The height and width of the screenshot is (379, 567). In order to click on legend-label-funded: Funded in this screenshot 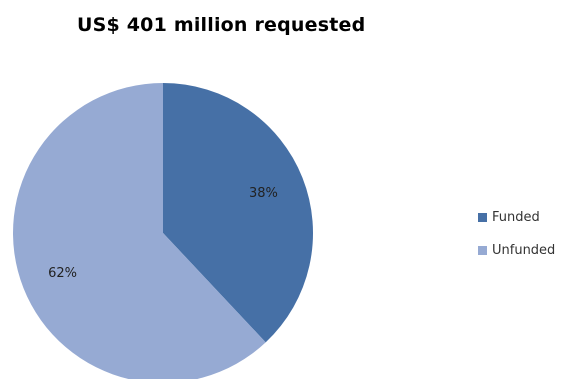, I will do `click(516, 217)`.